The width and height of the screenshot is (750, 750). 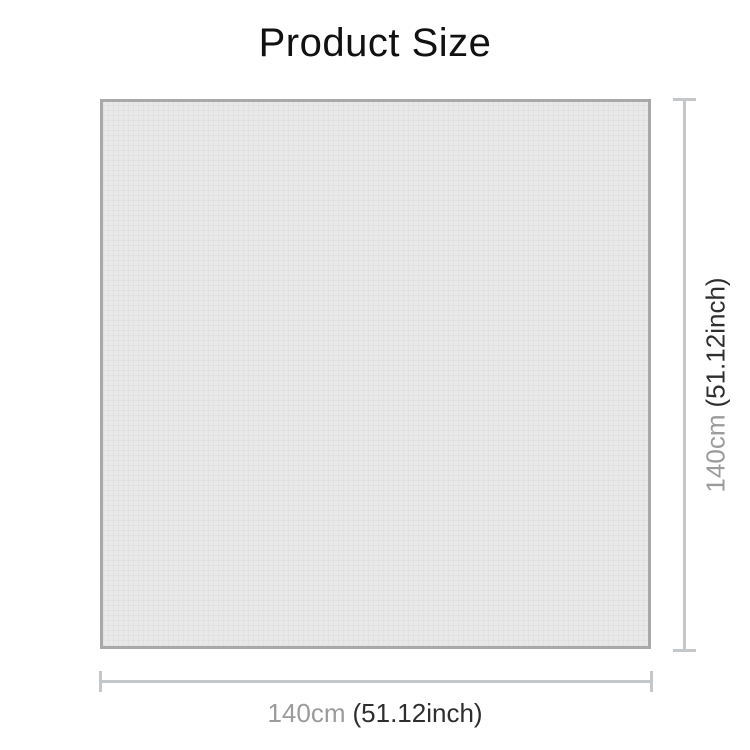 What do you see at coordinates (684, 99) in the screenshot?
I see `height-measure-cap-top` at bounding box center [684, 99].